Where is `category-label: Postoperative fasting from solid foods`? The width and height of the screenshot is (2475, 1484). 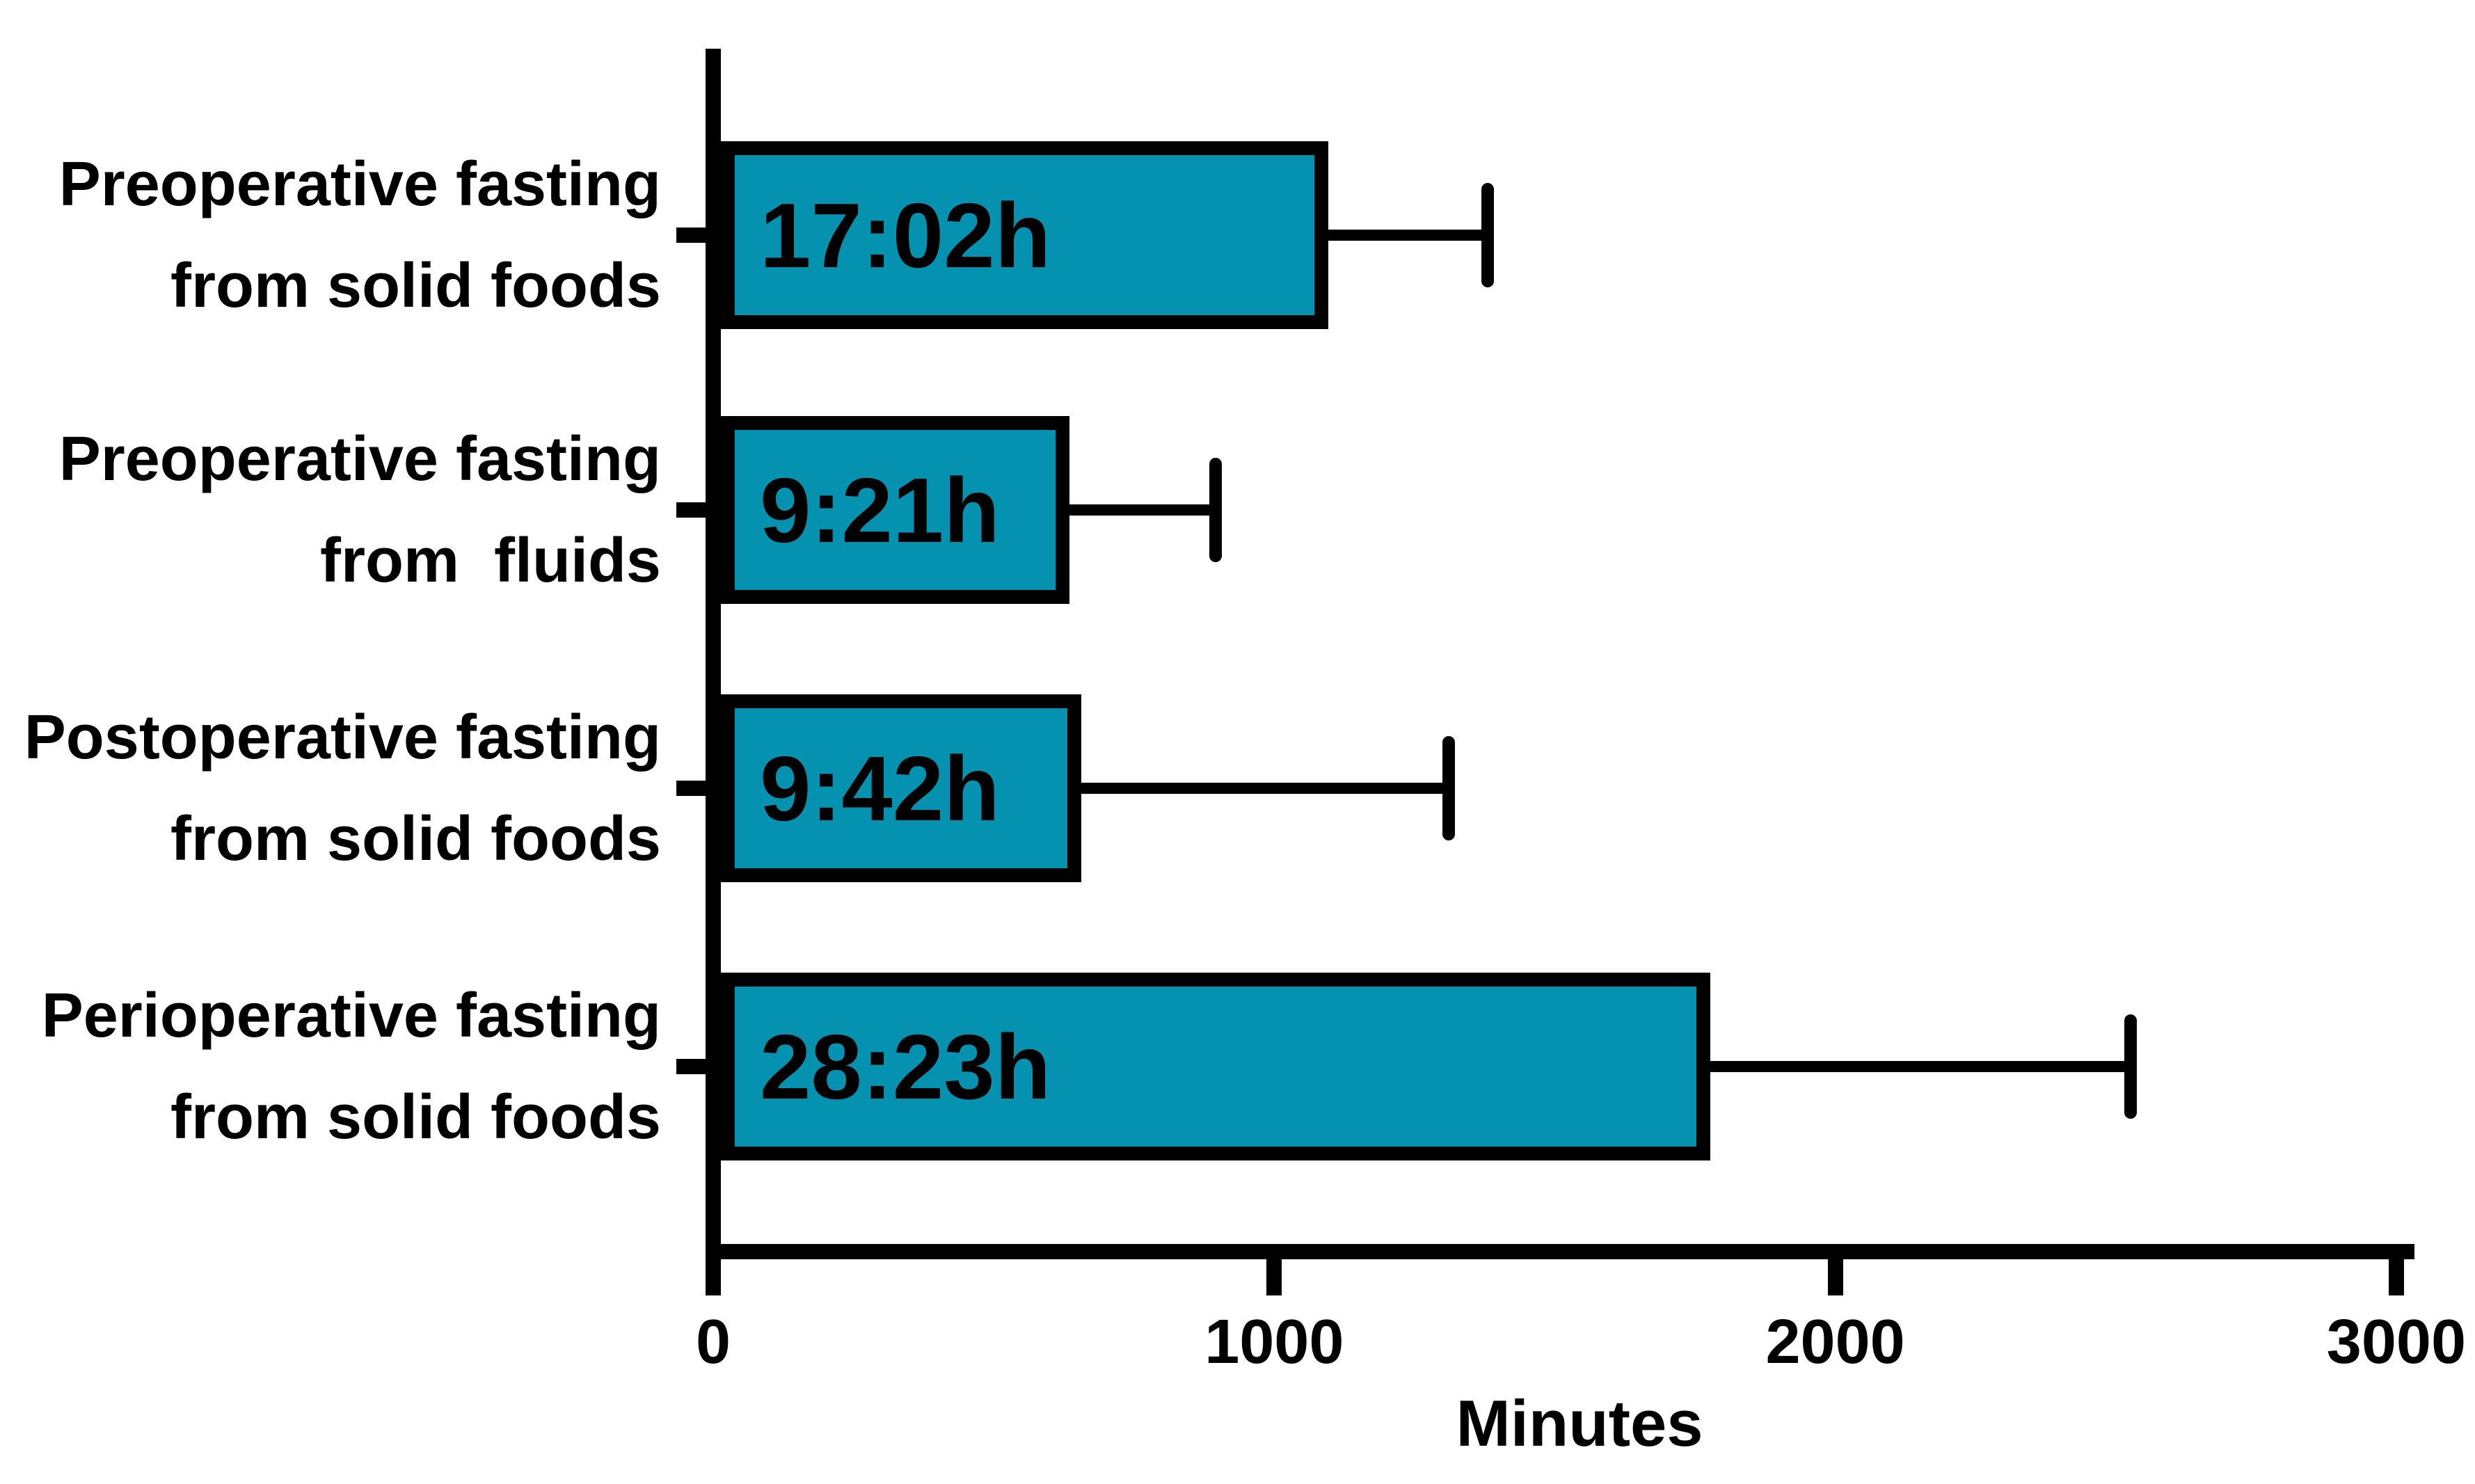 category-label: Postoperative fasting from solid foods is located at coordinates (330, 788).